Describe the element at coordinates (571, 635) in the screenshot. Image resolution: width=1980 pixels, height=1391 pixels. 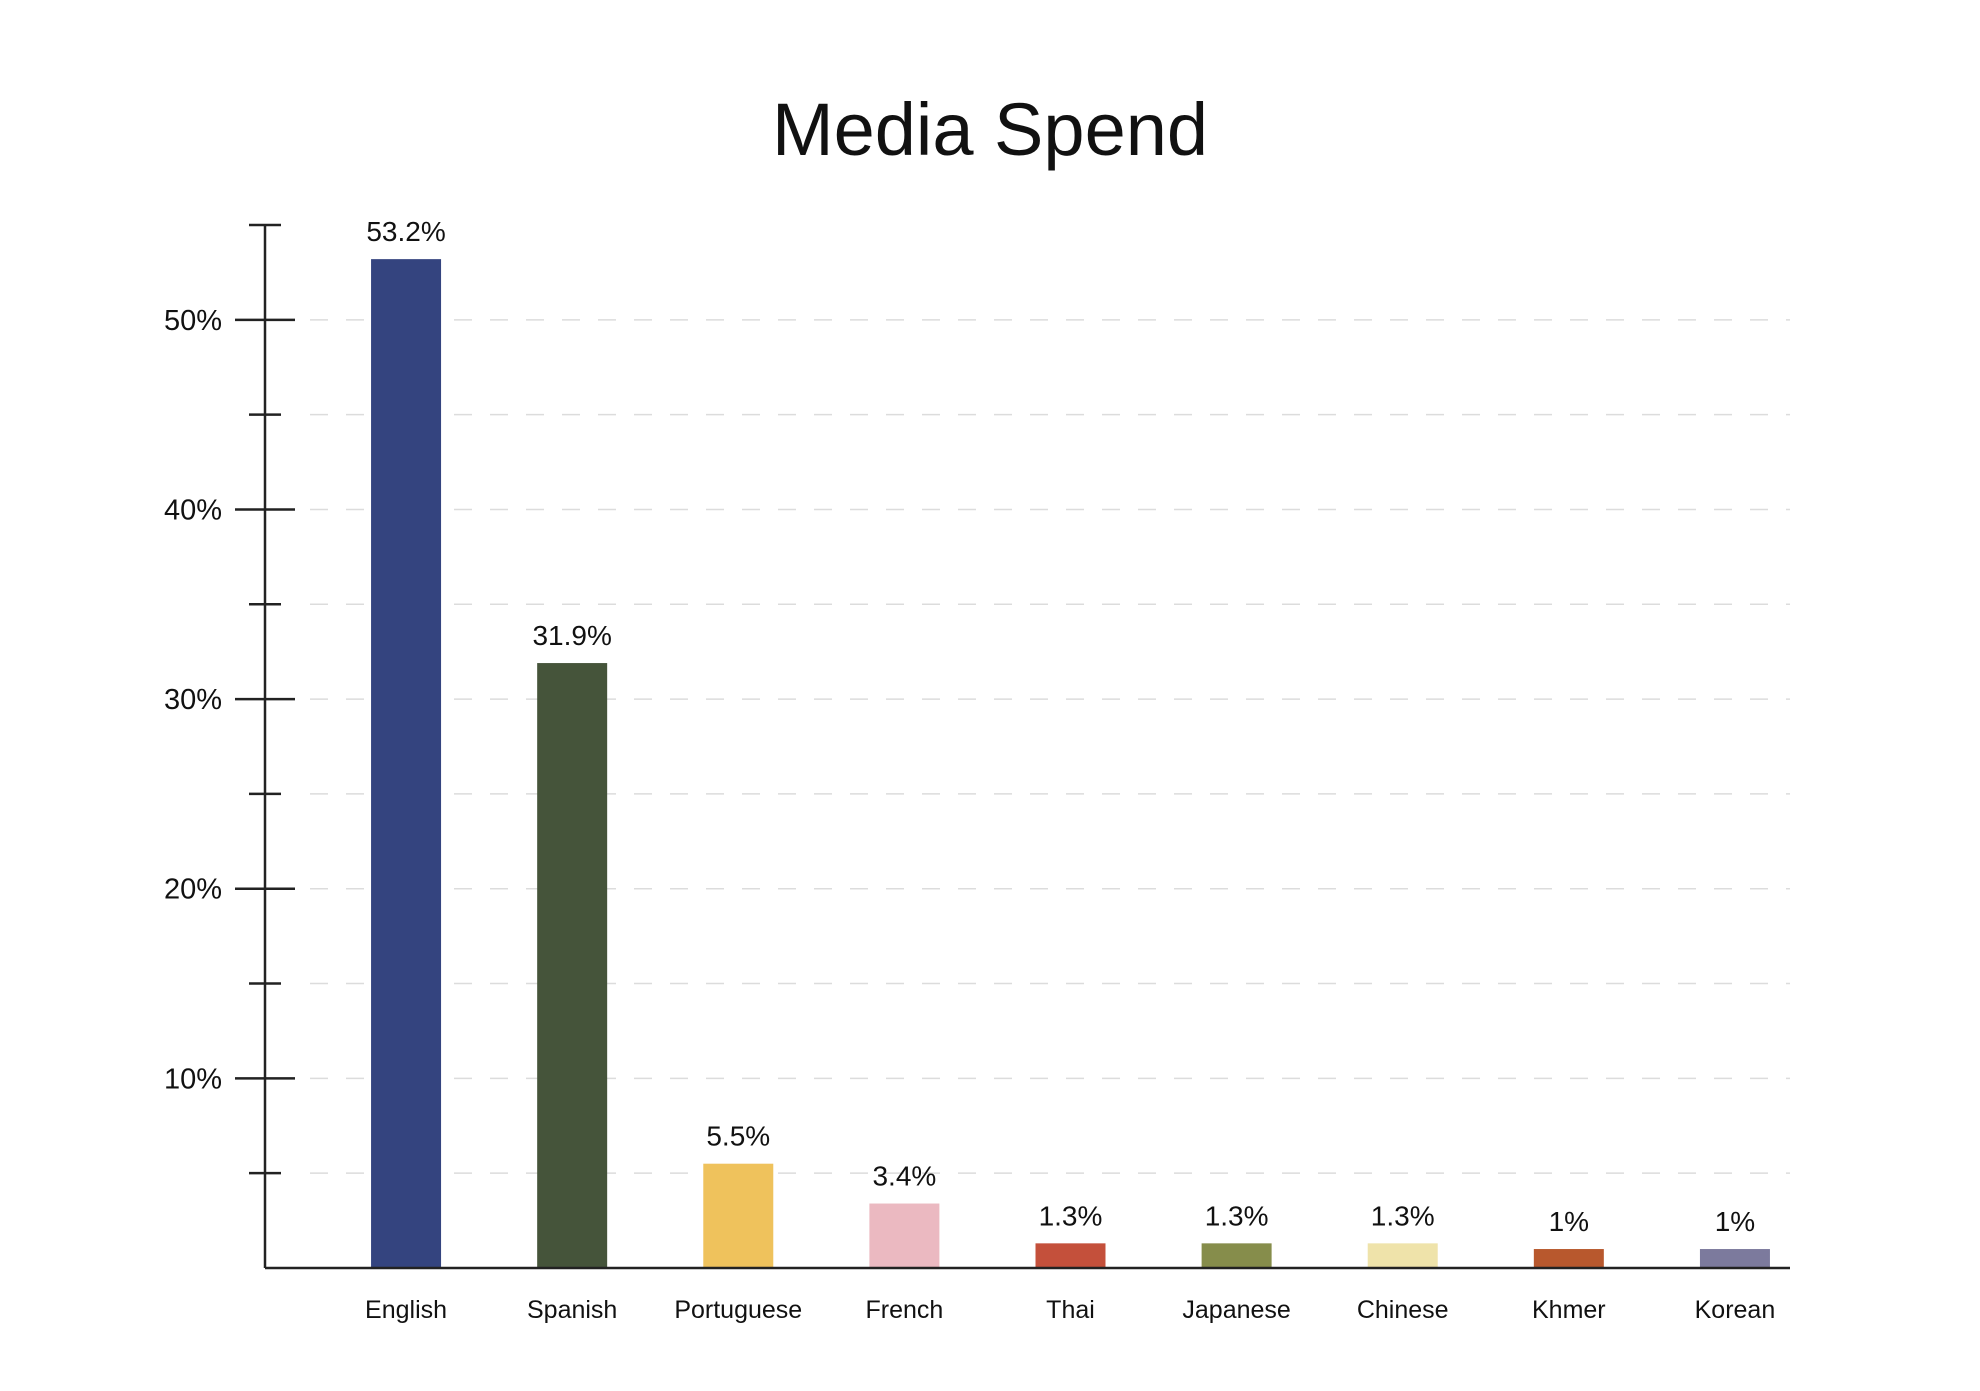
I see `value-label: 31.9%` at that location.